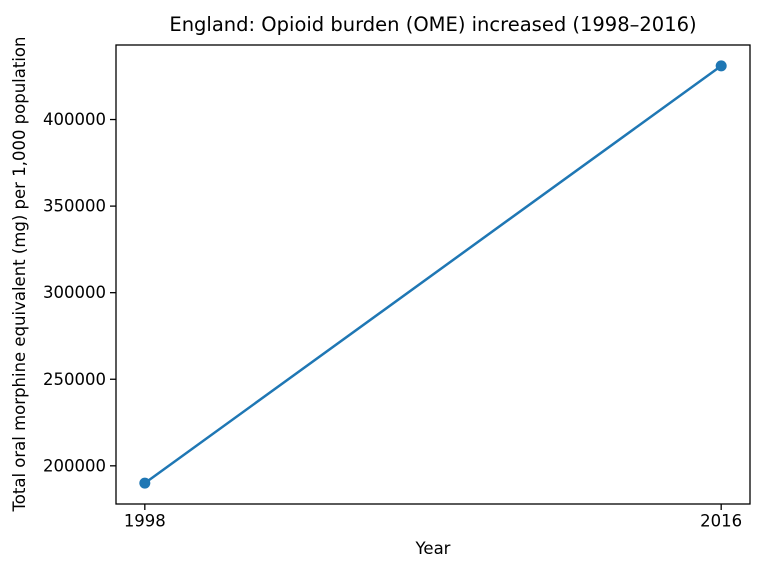 Image resolution: width=768 pixels, height=576 pixels. I want to click on y-tick-label: 400000, so click(74, 119).